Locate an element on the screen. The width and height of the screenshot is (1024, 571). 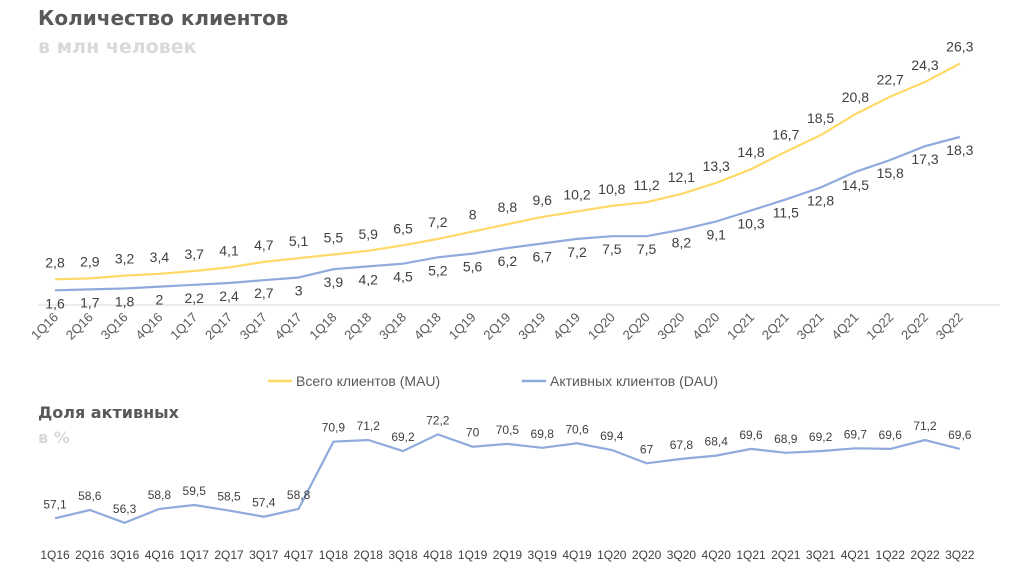
chart1-tick-12: 1Q19 is located at coordinates (462, 326).